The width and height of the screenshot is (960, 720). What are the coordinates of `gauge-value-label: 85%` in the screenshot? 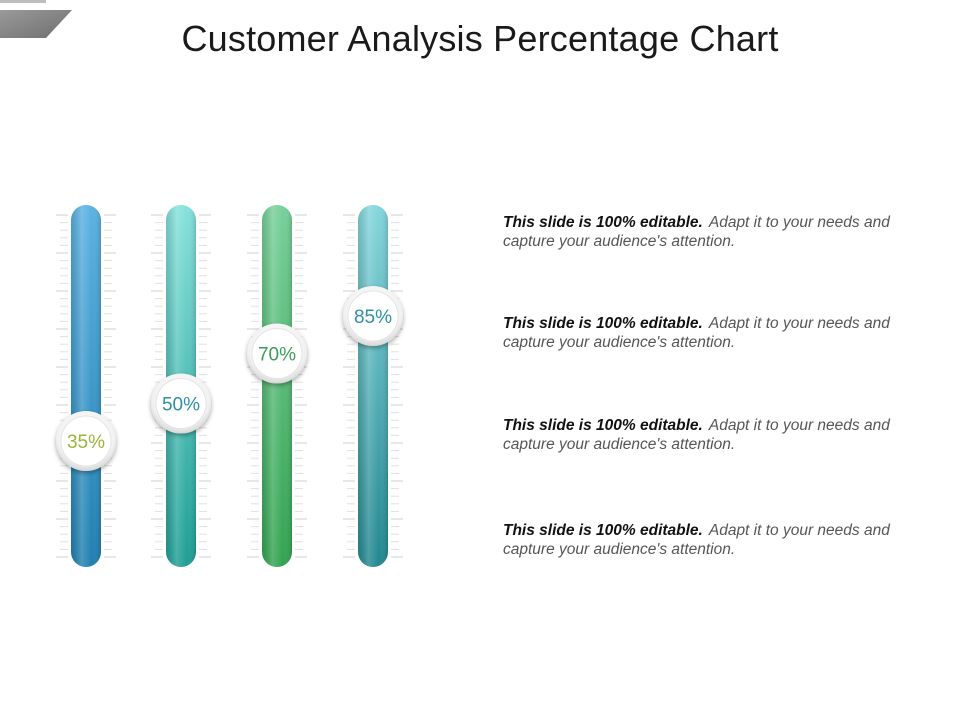 It's located at (373, 317).